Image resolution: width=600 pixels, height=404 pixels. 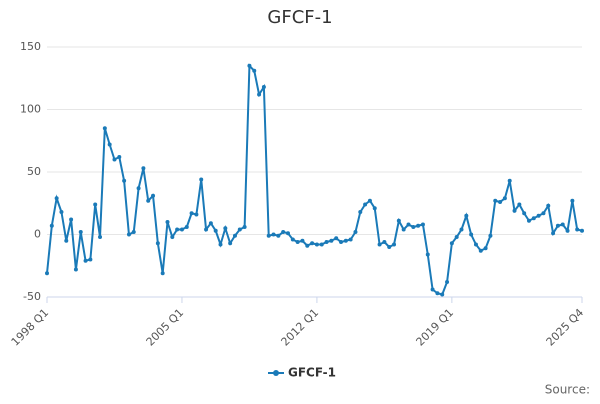 What do you see at coordinates (435, 327) in the screenshot?
I see `x-tick-label: 2019 Q1` at bounding box center [435, 327].